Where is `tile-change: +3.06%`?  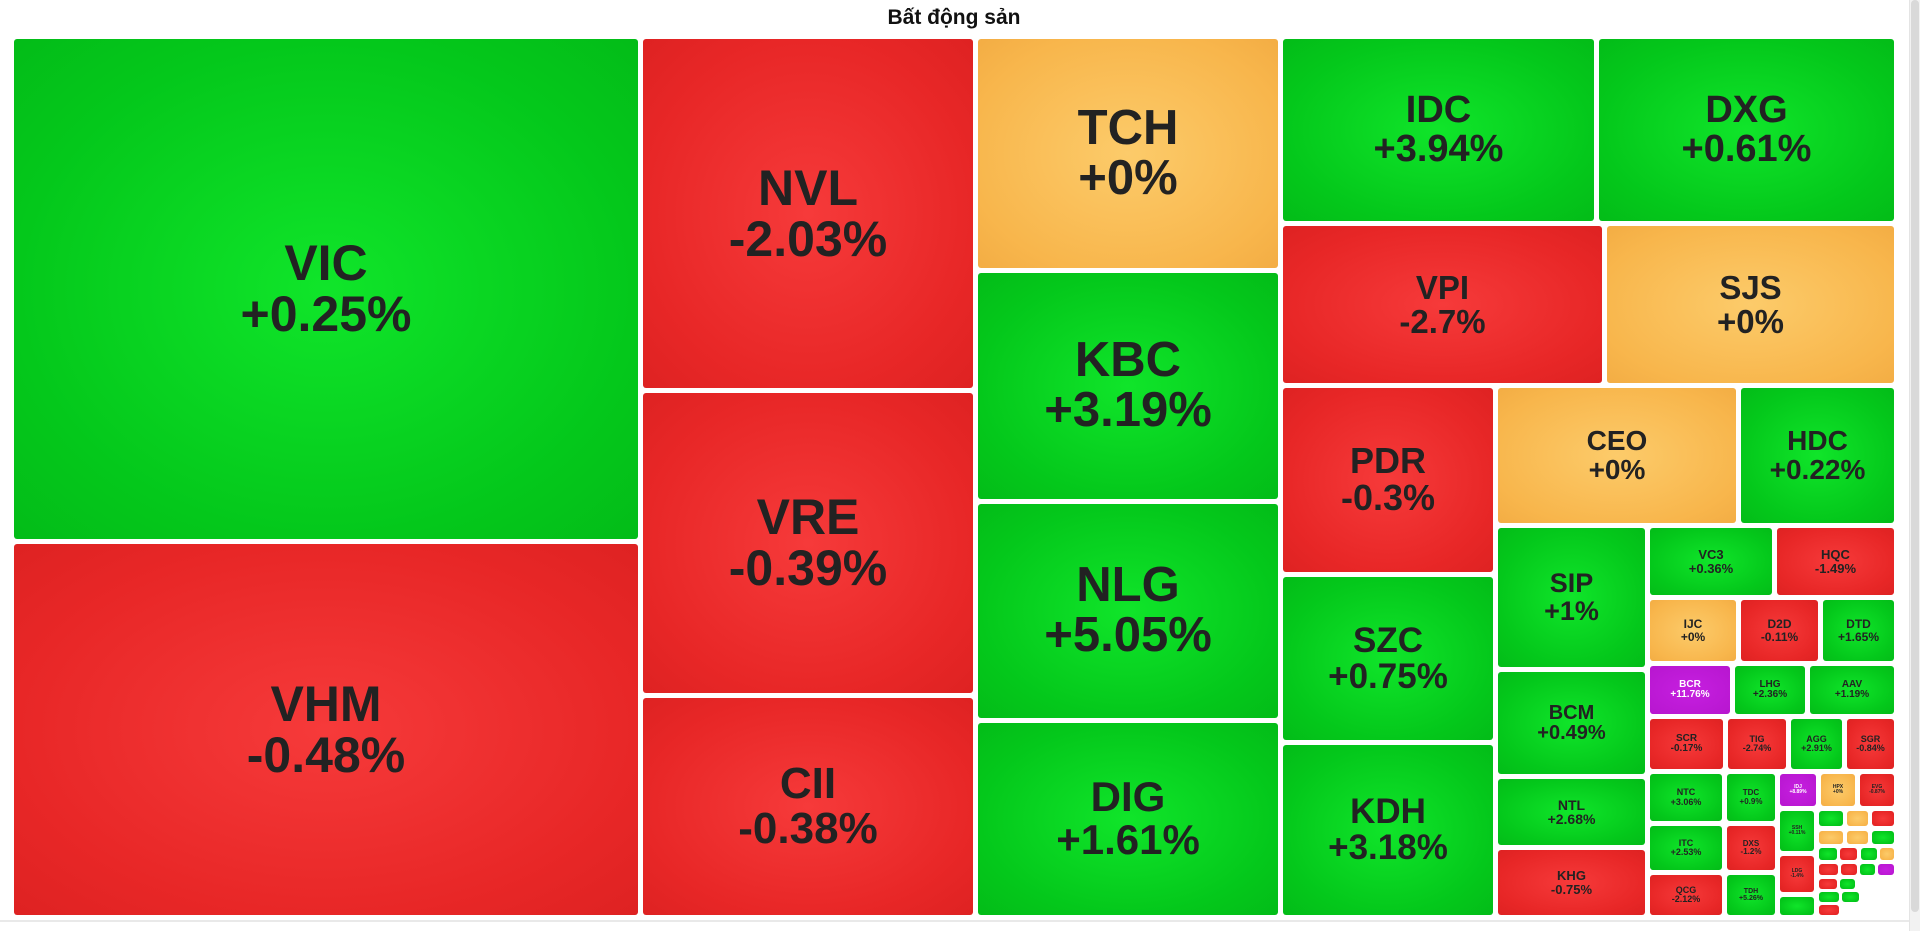 tile-change: +3.06% is located at coordinates (1686, 801).